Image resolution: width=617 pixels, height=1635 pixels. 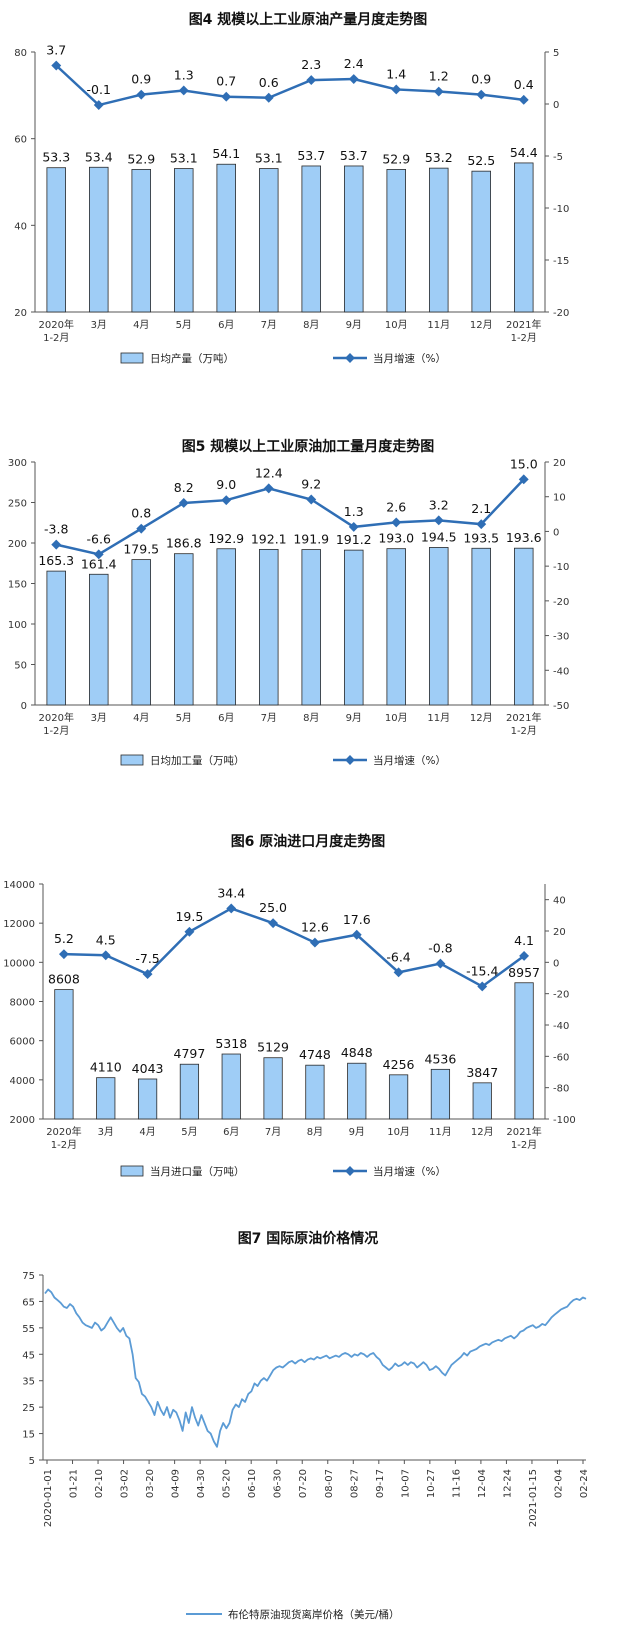 What do you see at coordinates (20, 226) in the screenshot?
I see `left-tick-label: 40` at bounding box center [20, 226].